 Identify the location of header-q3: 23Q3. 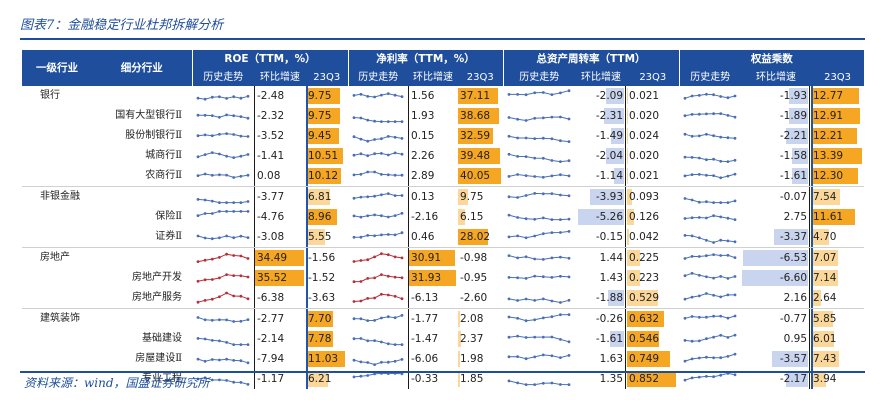
(838, 77).